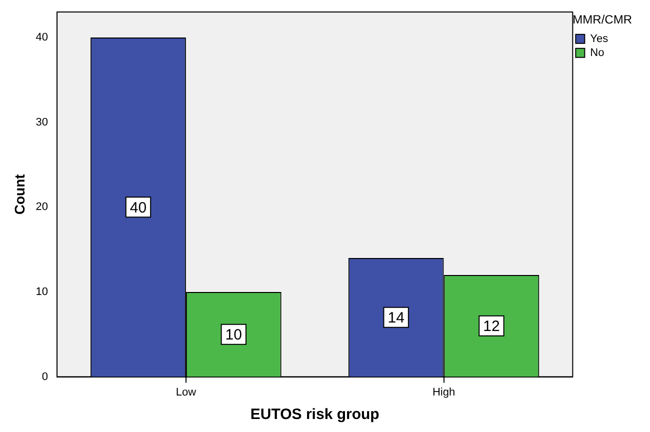 This screenshot has height=432, width=650. What do you see at coordinates (42, 207) in the screenshot?
I see `y-tick-label: 20` at bounding box center [42, 207].